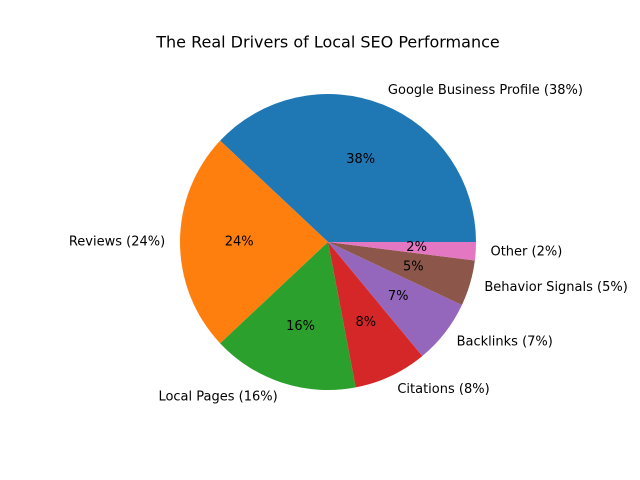  I want to click on slice-label: Local Pages (16%), so click(217, 396).